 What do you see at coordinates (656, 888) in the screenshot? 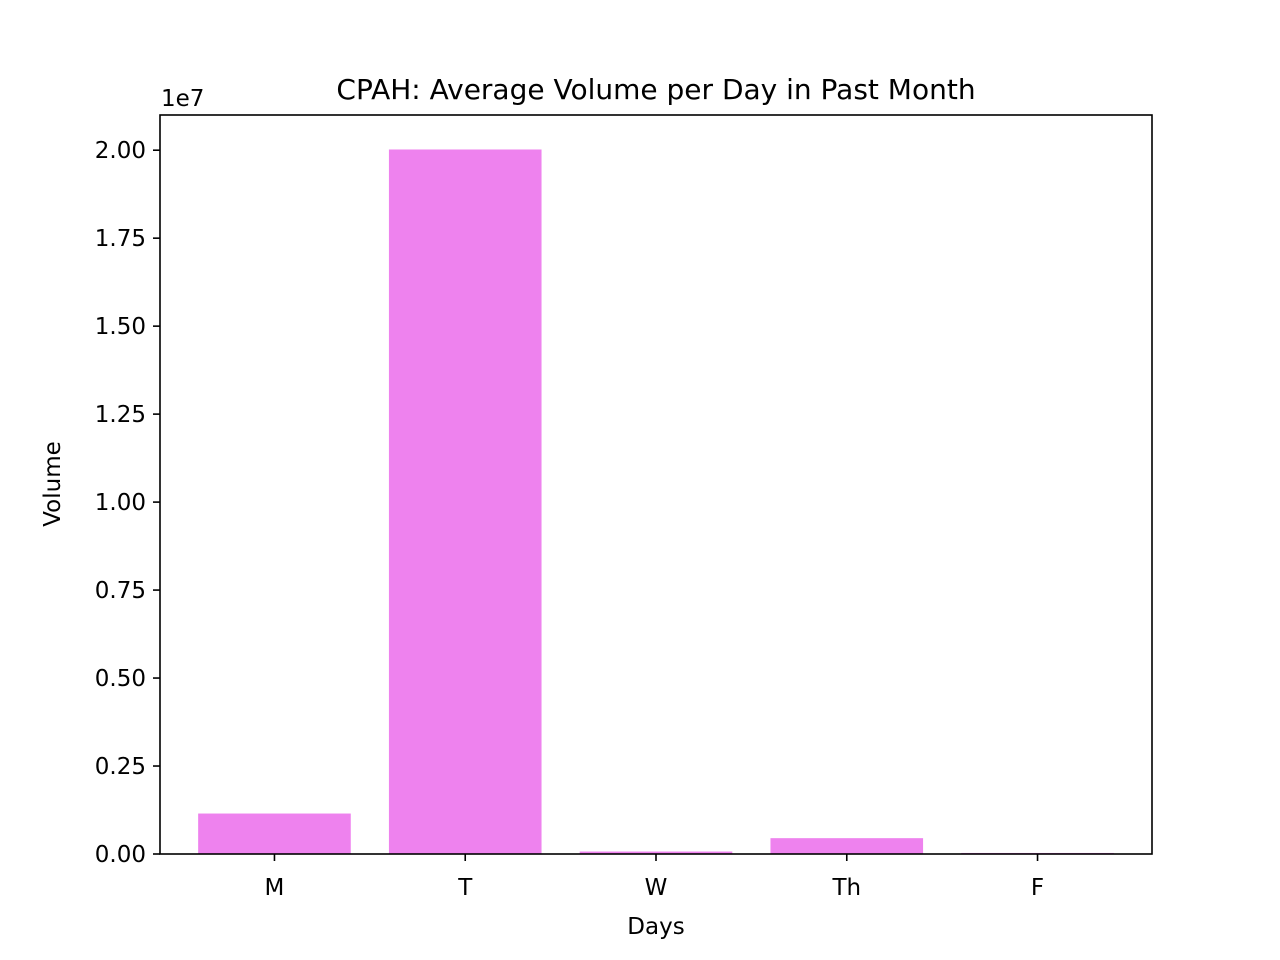
I see `x-tick-label: W` at bounding box center [656, 888].